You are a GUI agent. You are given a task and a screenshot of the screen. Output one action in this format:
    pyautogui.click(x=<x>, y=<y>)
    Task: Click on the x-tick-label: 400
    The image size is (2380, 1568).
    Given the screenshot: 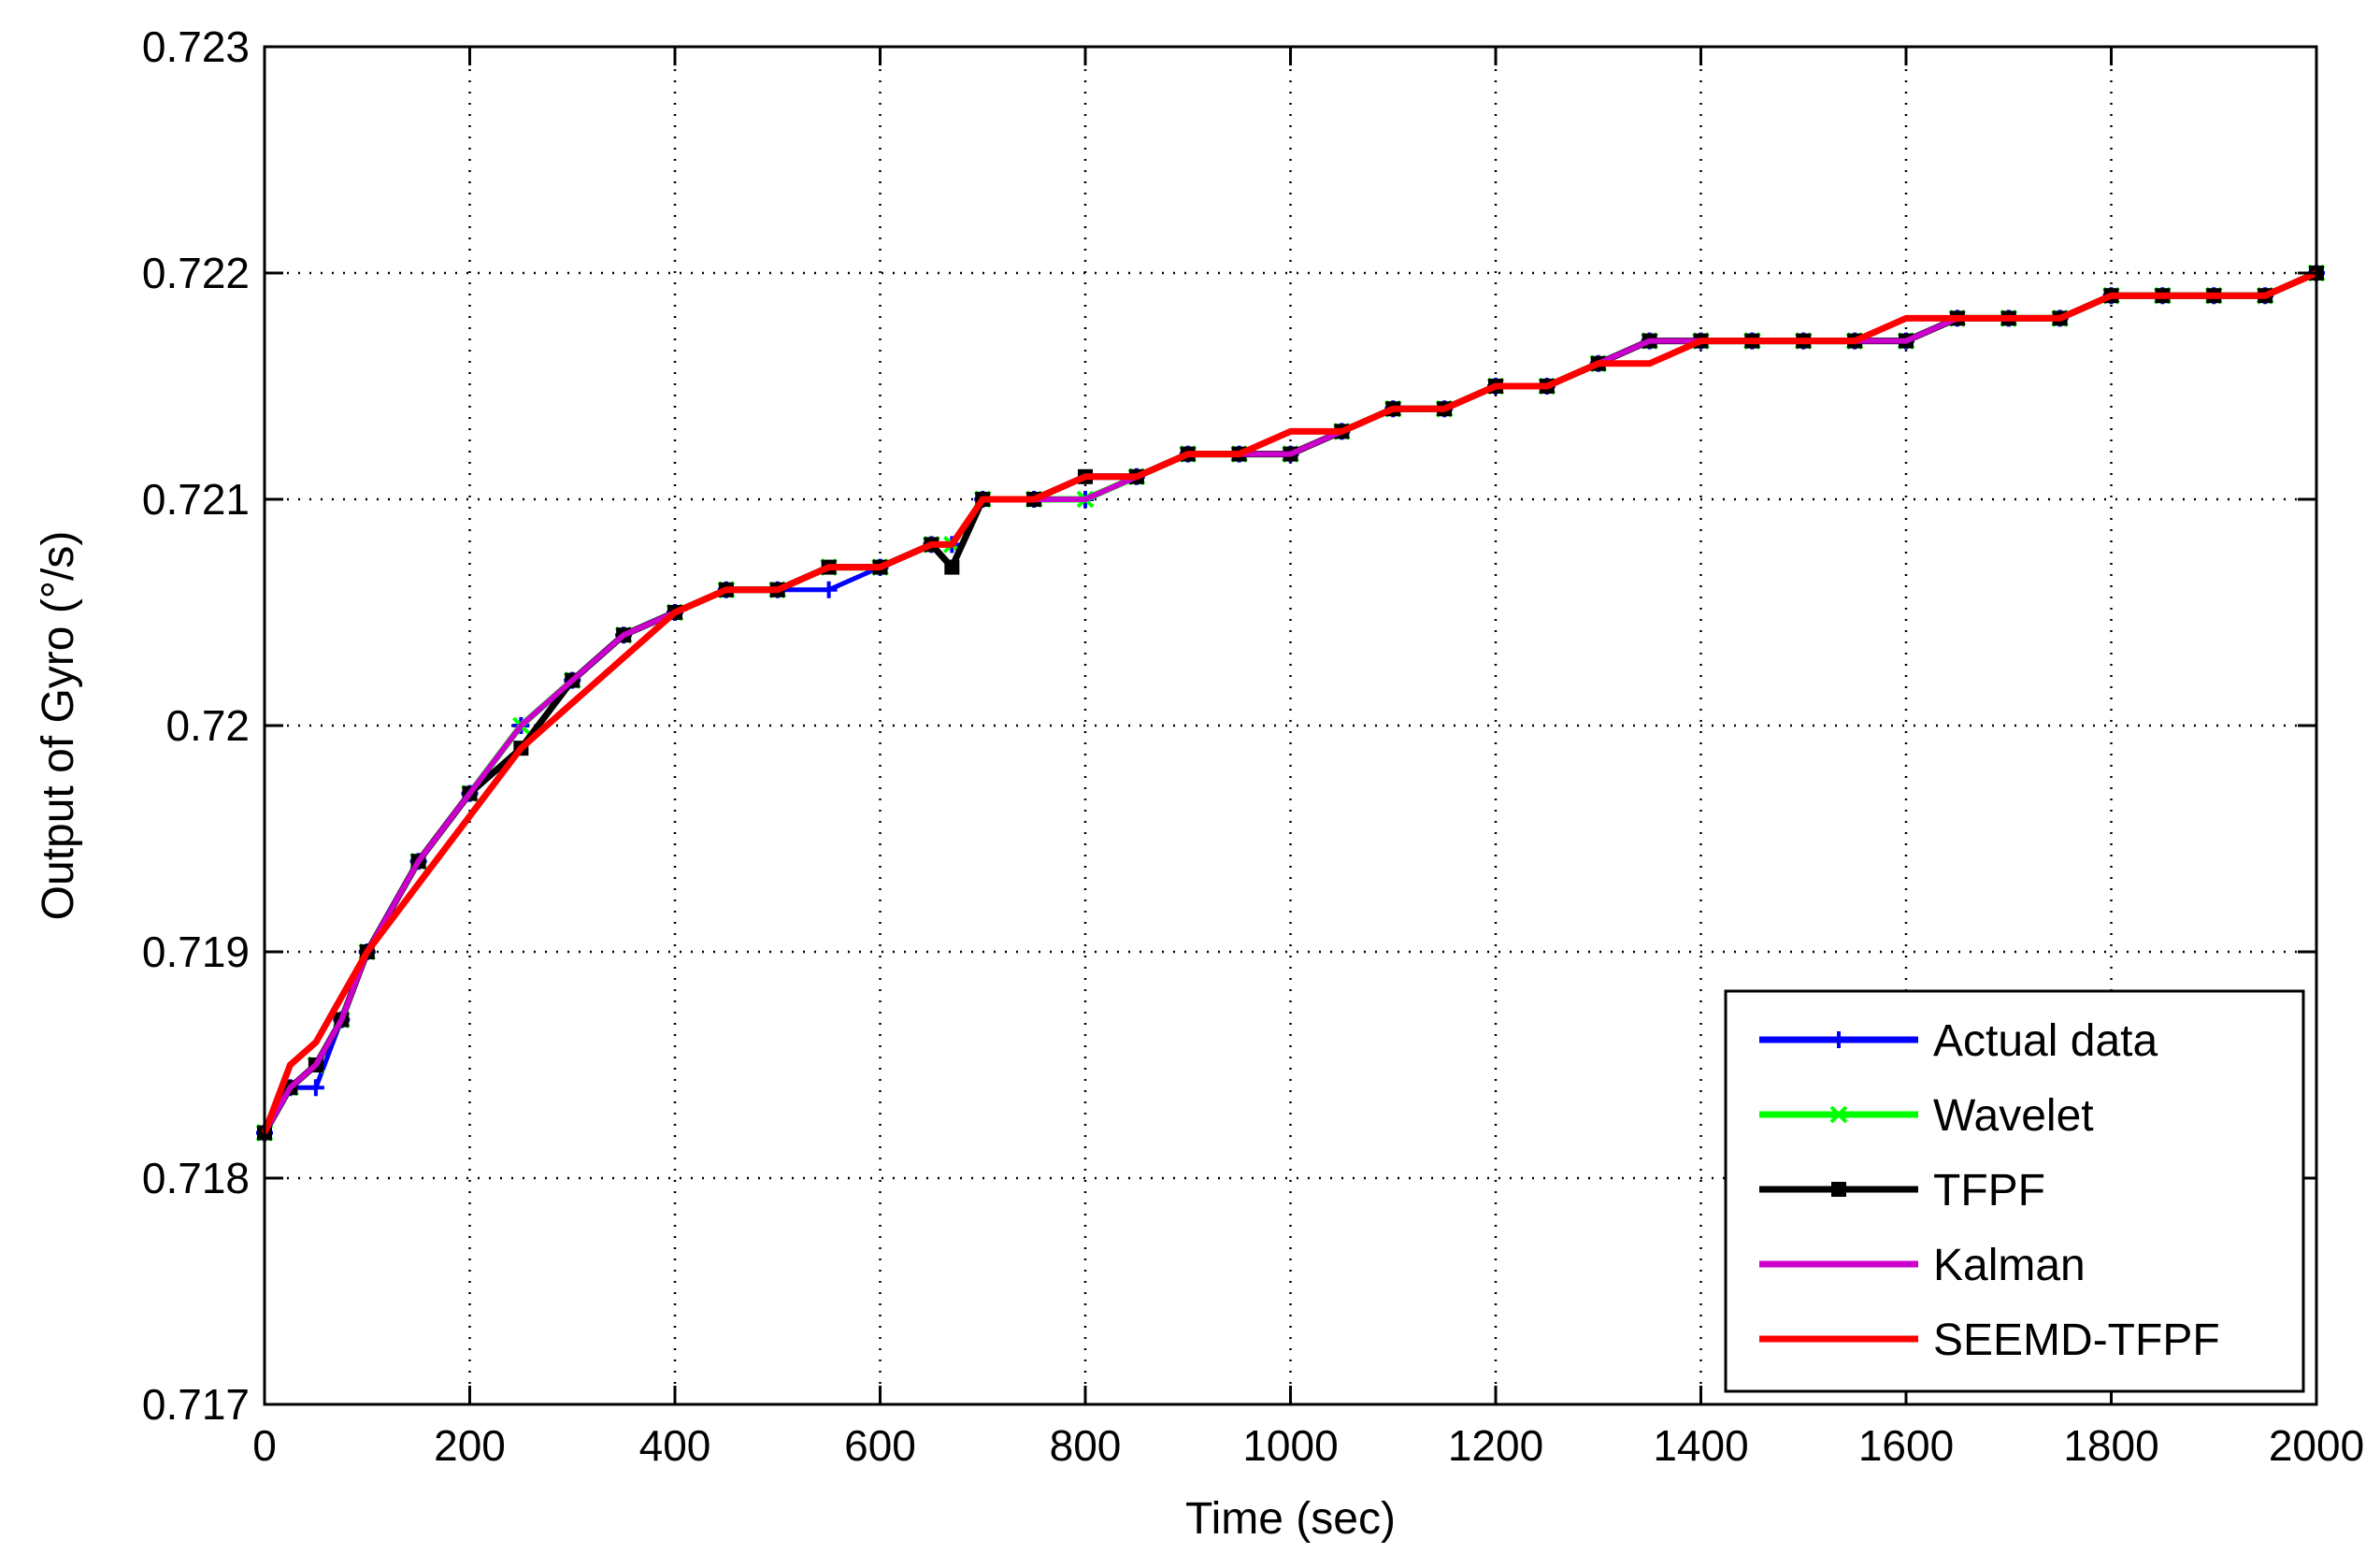 What is the action you would take?
    pyautogui.click(x=675, y=1445)
    